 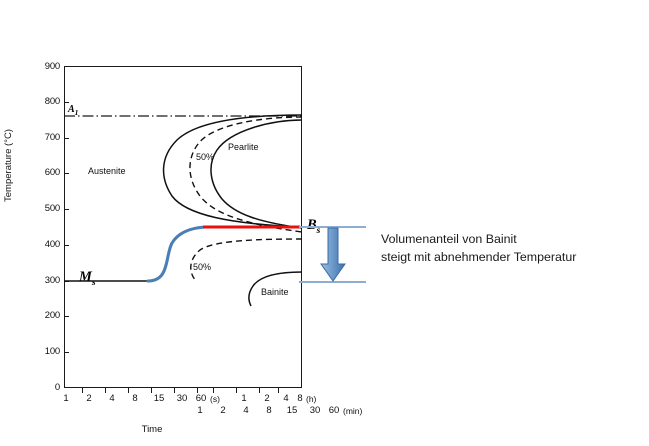 I want to click on a1-label-text: A, so click(x=71, y=109).